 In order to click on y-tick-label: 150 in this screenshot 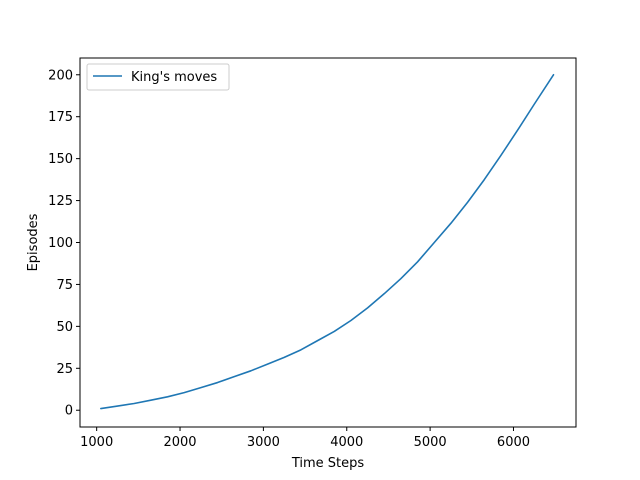, I will do `click(60, 159)`.